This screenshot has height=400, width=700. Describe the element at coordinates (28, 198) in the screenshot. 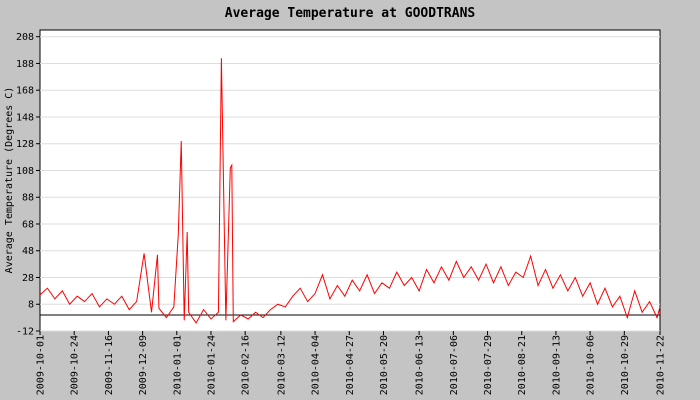

I see `y-tick-label: 88` at that location.